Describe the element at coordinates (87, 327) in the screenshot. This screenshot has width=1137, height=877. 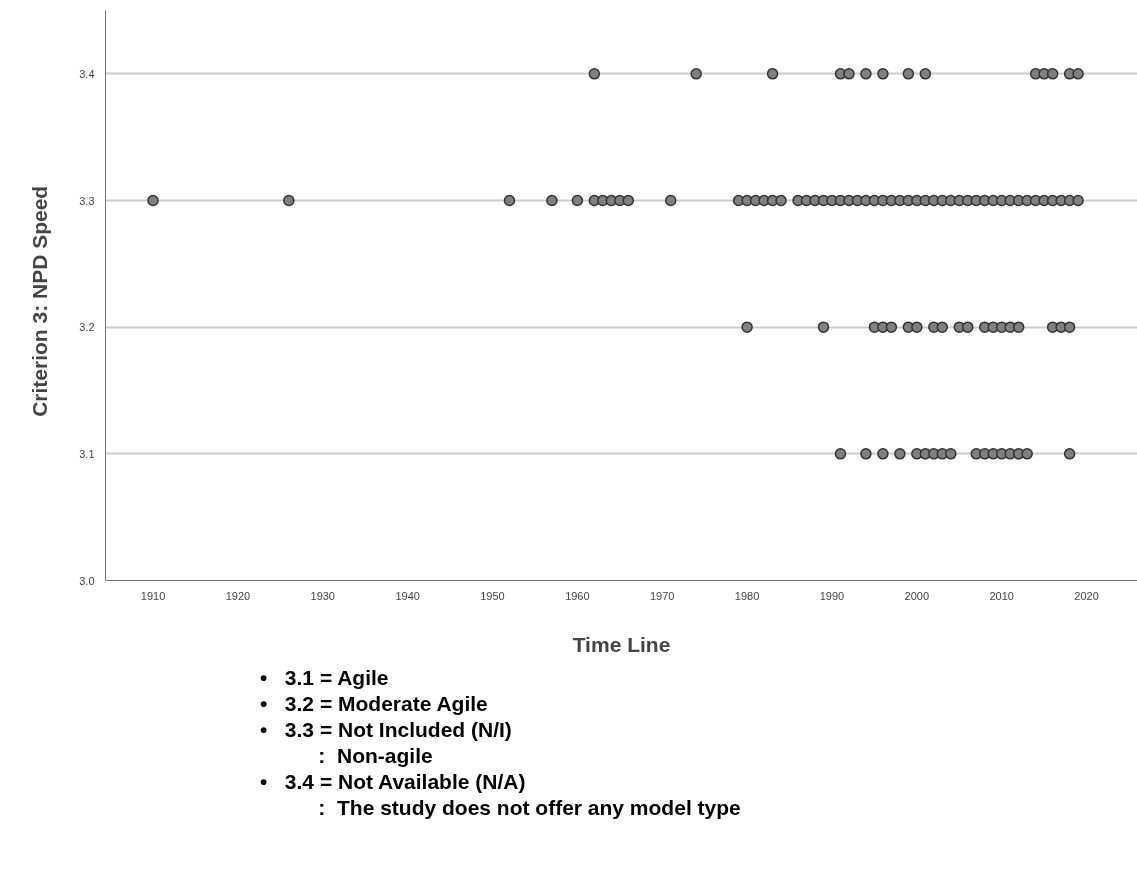
I see `y-tick-label: 3.2` at that location.